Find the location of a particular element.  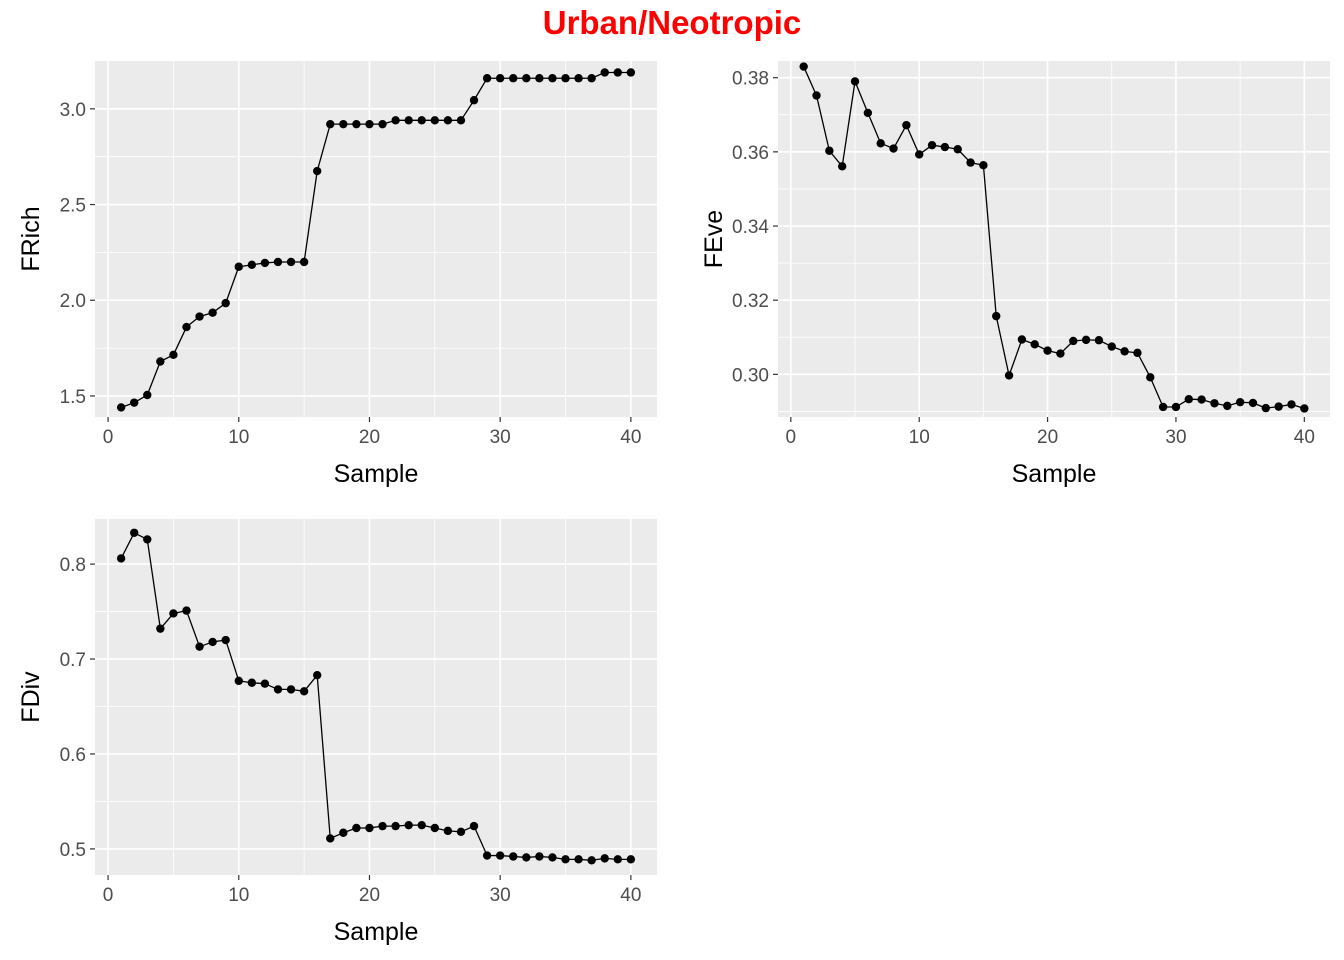

frich-series-line is located at coordinates (375, 240).